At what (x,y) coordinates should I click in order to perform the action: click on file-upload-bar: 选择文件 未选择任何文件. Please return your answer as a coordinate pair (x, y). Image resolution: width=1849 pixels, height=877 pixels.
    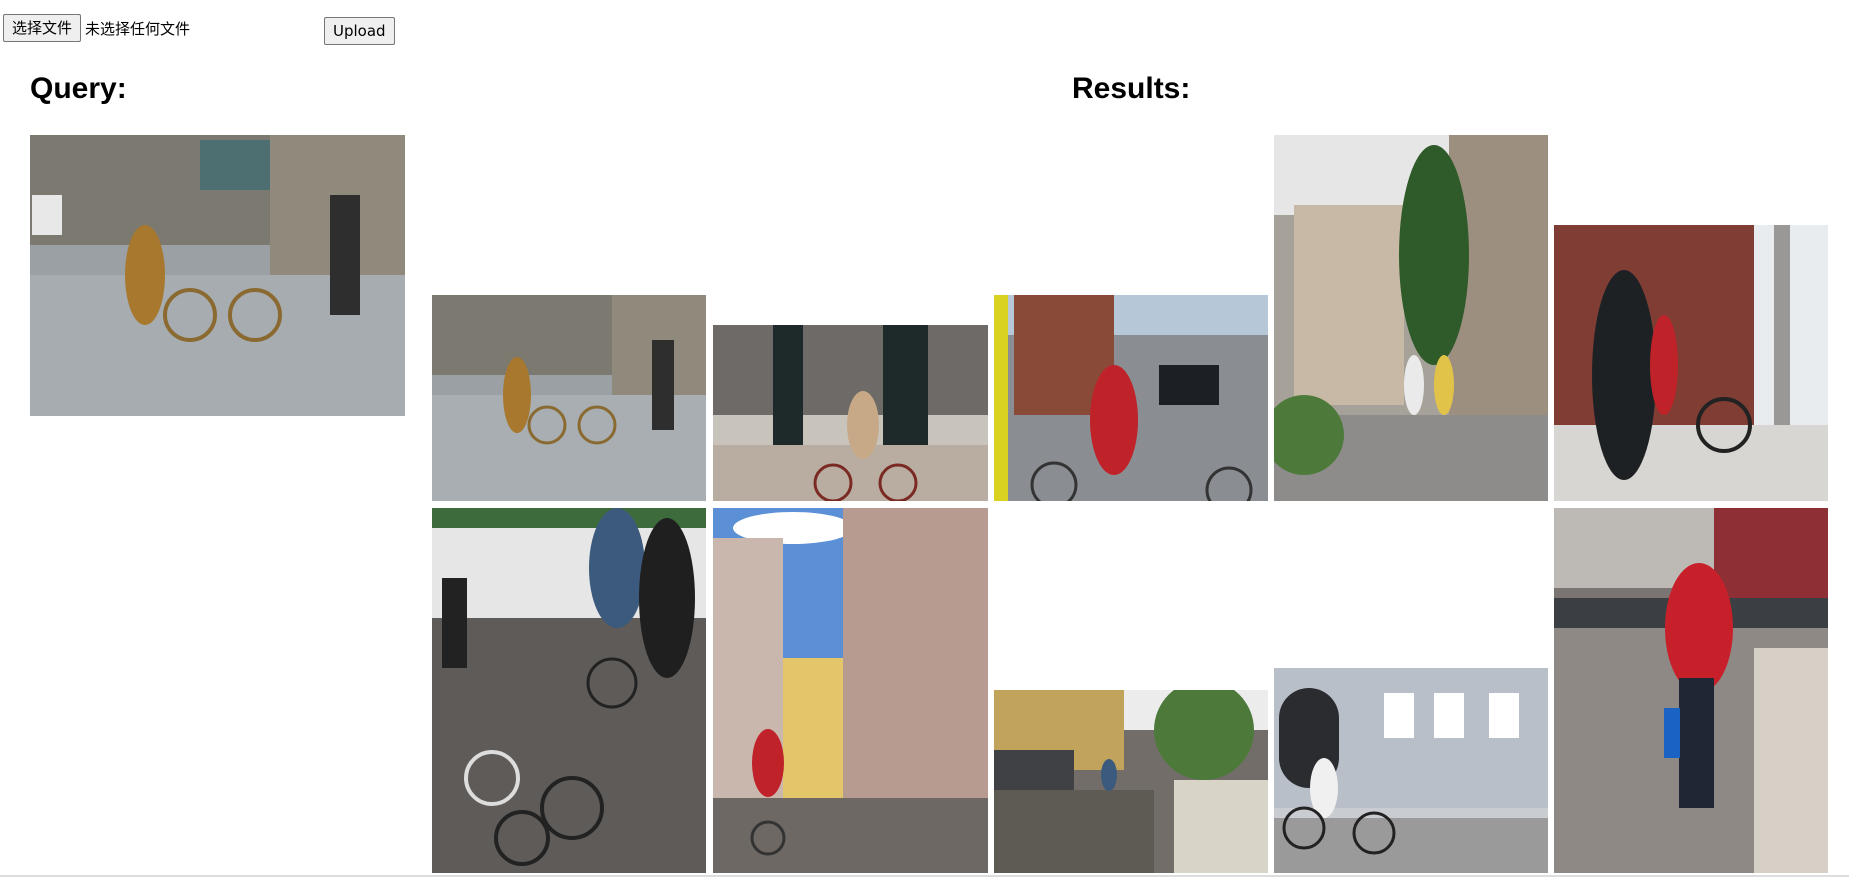
    Looking at the image, I should click on (97, 28).